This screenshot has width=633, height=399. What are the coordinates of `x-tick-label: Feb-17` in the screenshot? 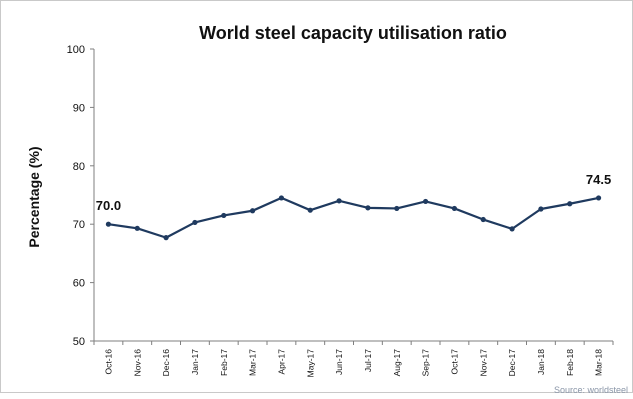 It's located at (224, 362).